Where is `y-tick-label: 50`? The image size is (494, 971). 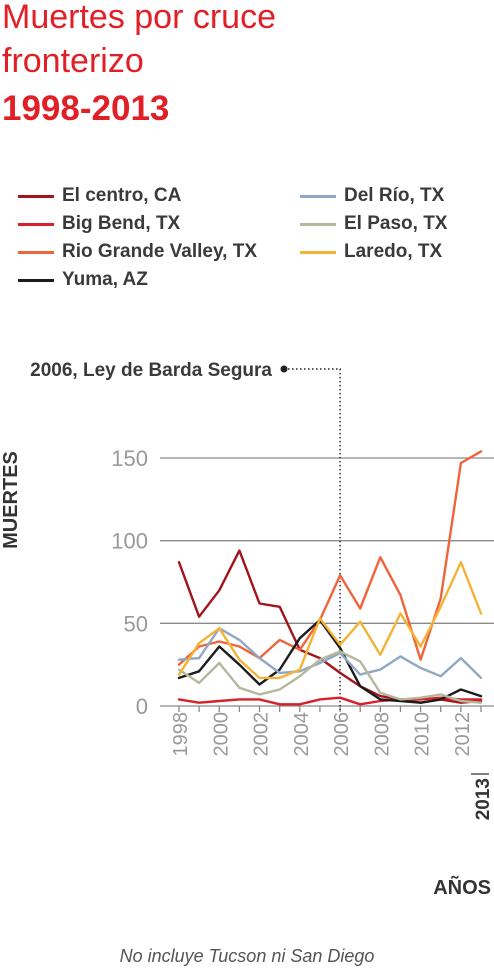 y-tick-label: 50 is located at coordinates (136, 623).